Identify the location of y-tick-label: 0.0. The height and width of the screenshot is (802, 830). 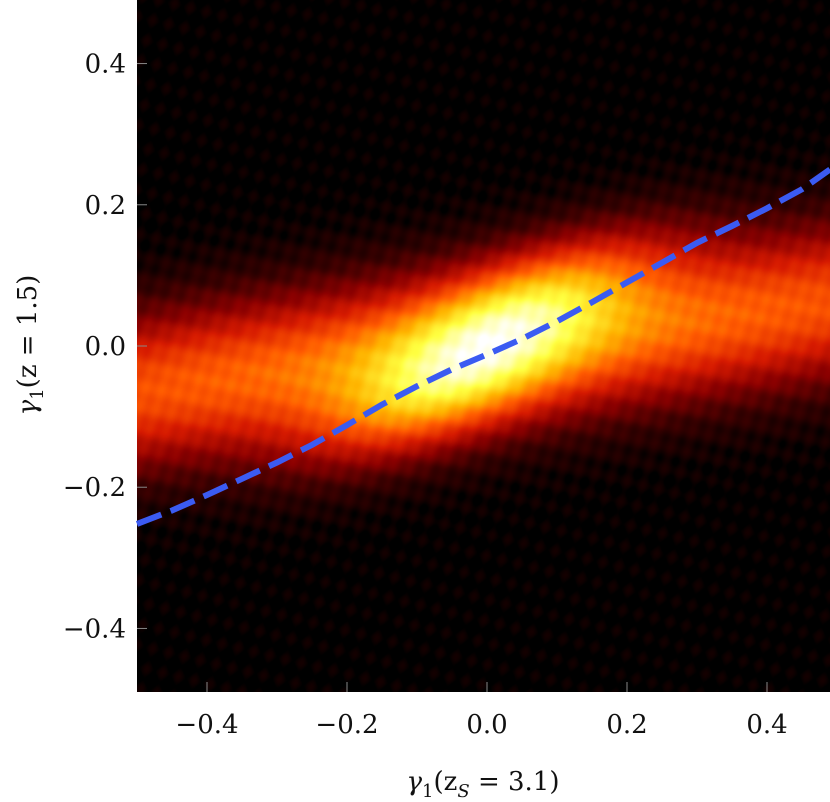
(105, 347).